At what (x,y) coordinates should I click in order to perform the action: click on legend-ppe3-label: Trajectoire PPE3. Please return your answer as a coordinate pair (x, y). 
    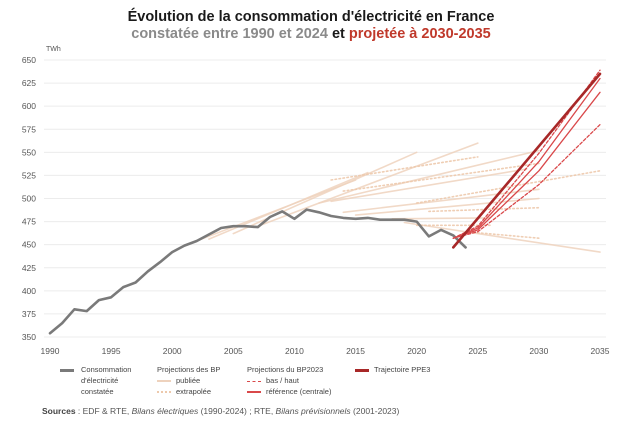
    Looking at the image, I should click on (402, 369).